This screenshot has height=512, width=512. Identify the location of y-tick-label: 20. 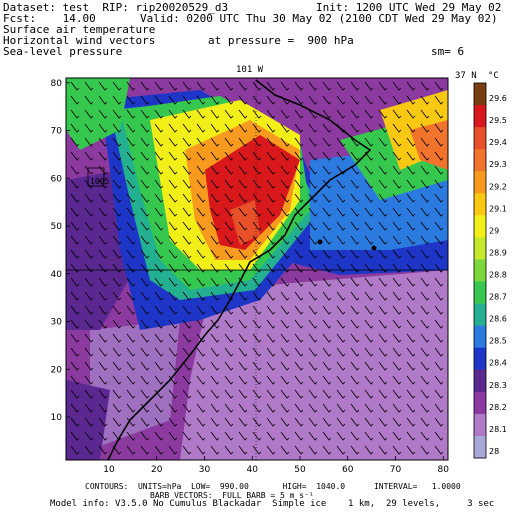
(57, 370).